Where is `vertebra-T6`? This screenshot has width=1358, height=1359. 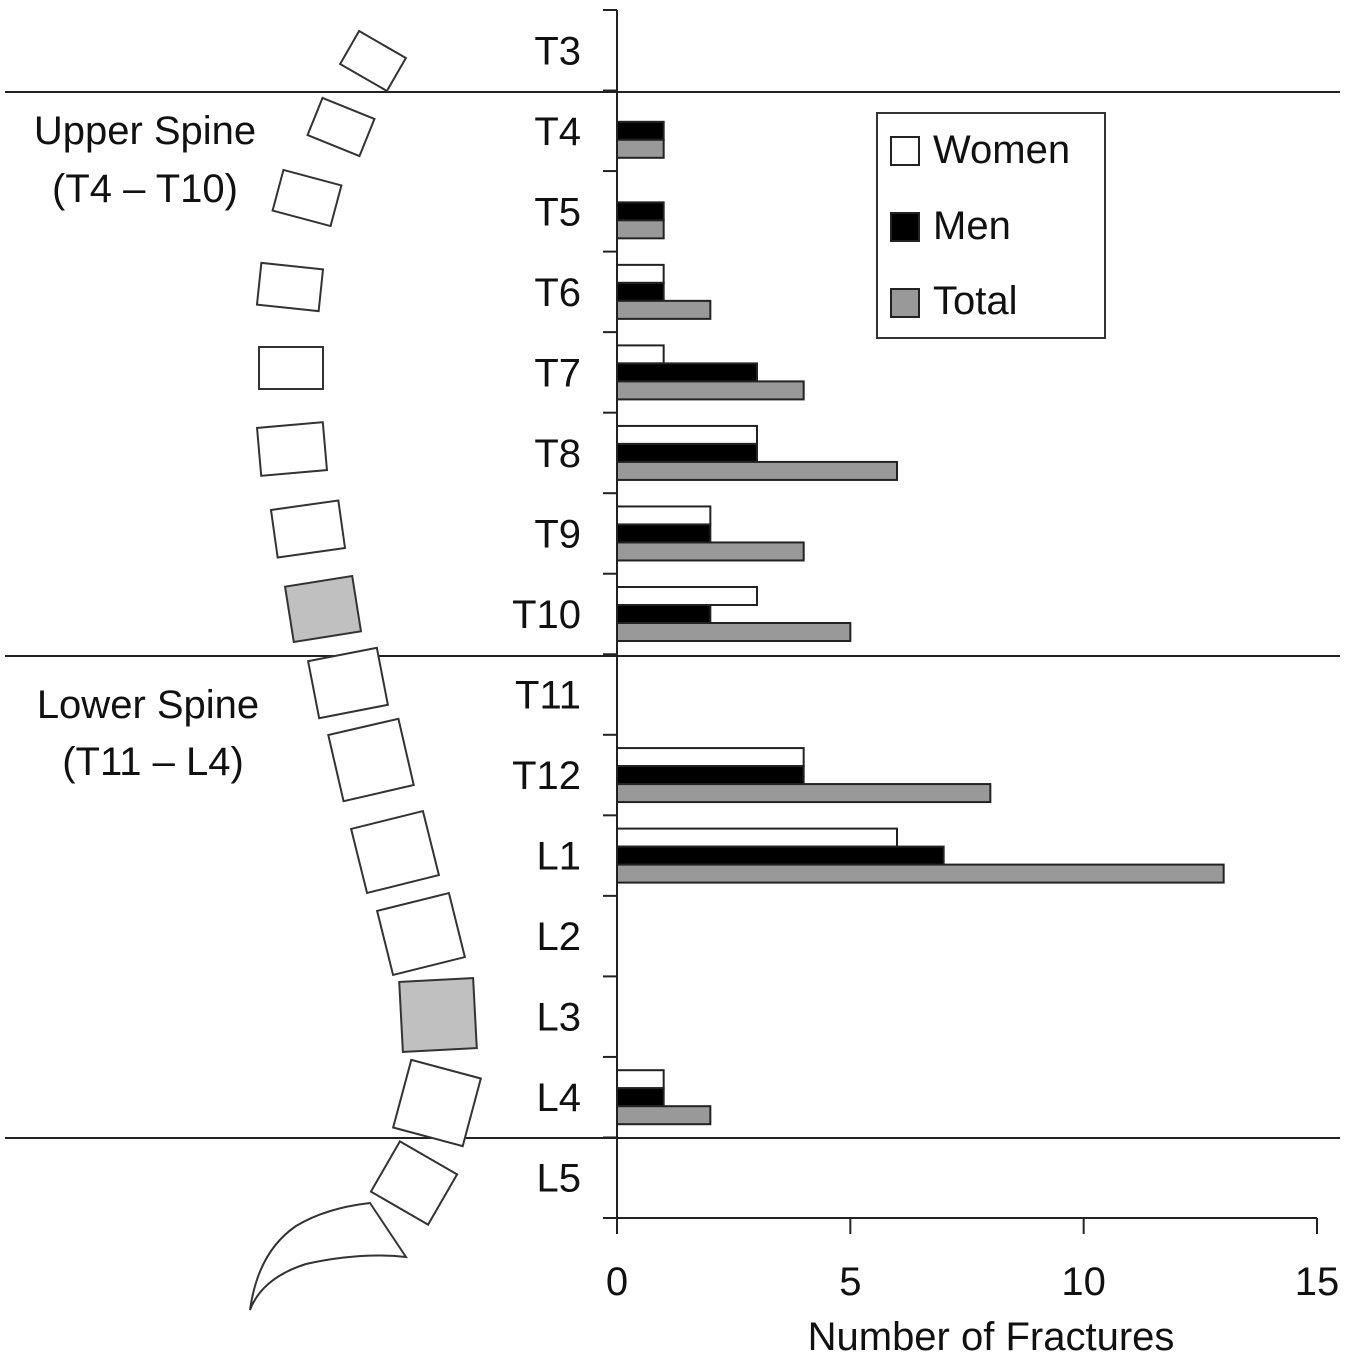 vertebra-T6 is located at coordinates (290, 287).